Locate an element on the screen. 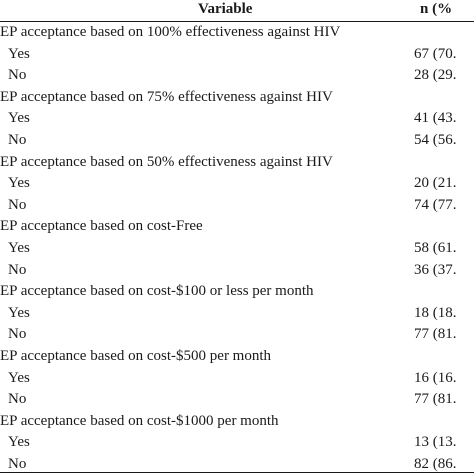 Image resolution: width=474 pixels, height=475 pixels. row-value: 20 (21. is located at coordinates (435, 183).